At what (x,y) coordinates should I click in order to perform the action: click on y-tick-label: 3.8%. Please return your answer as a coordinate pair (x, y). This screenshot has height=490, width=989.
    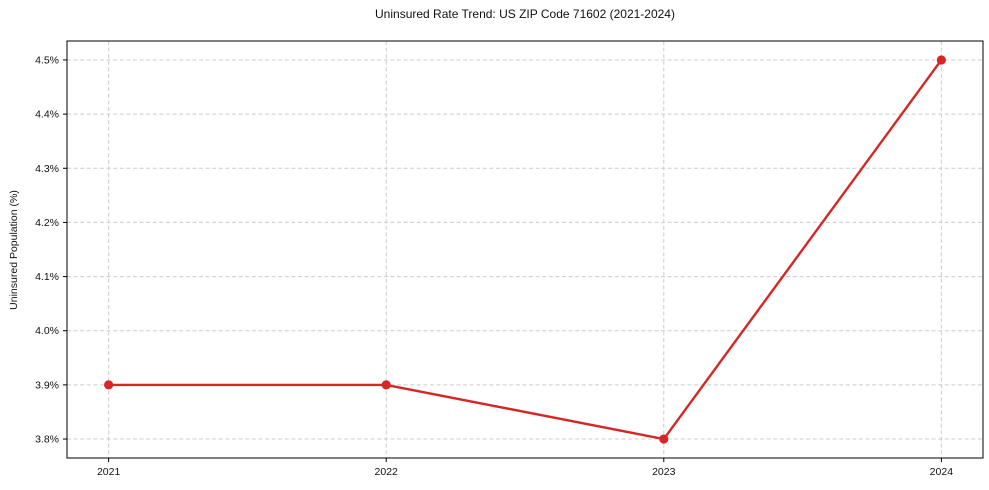
    Looking at the image, I should click on (47, 440).